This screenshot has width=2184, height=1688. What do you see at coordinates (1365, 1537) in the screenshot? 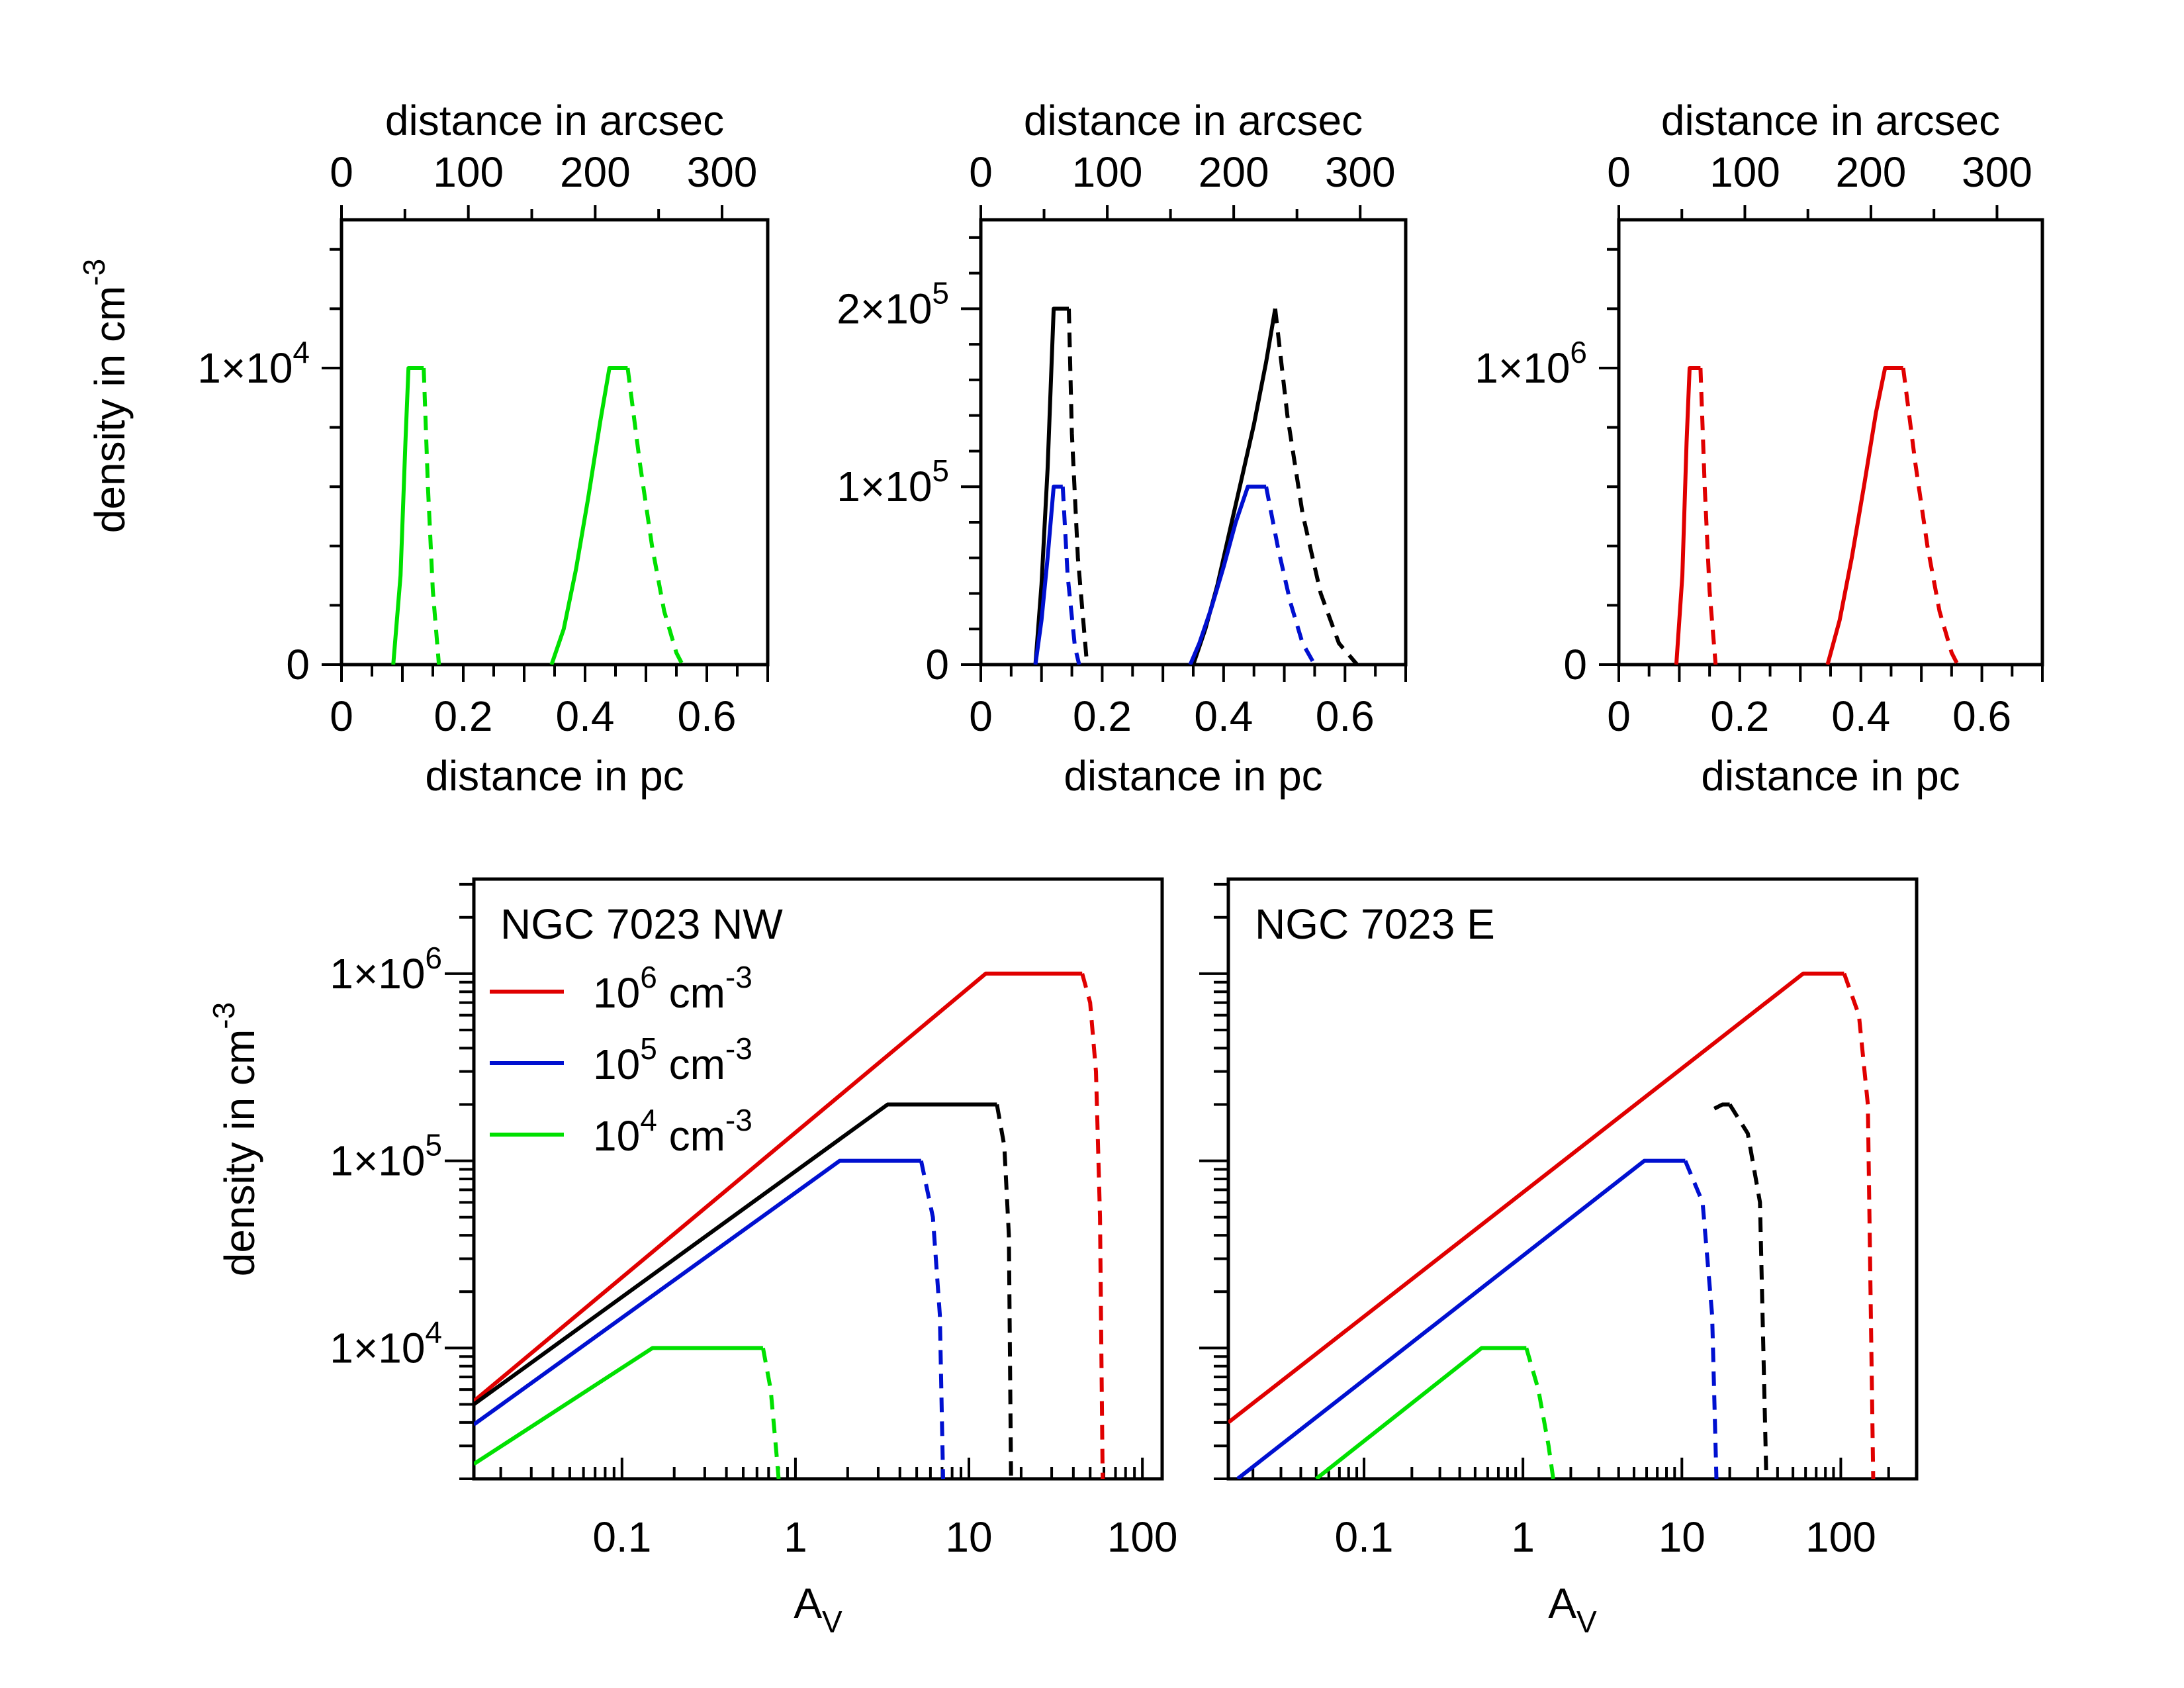
I see `x-tick-label: 0.1` at bounding box center [1365, 1537].